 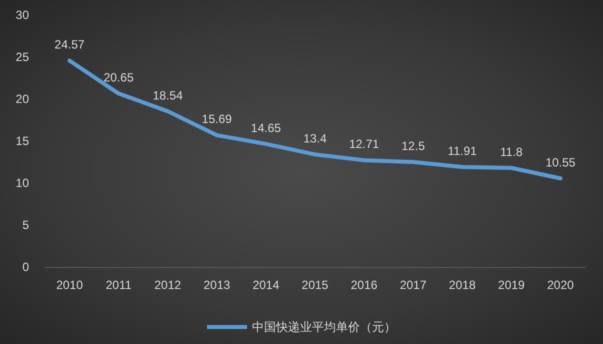 What do you see at coordinates (168, 285) in the screenshot?
I see `x-tick-label: 2012` at bounding box center [168, 285].